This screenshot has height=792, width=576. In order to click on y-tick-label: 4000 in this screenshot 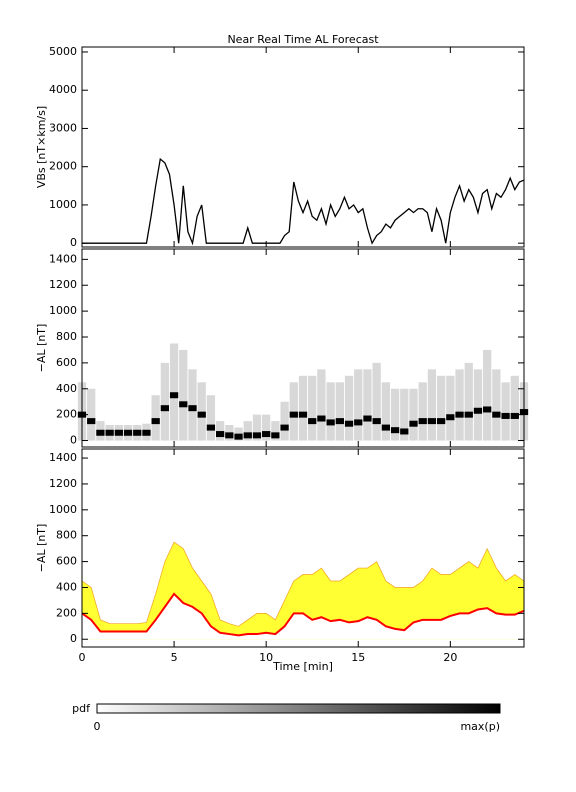, I will do `click(63, 89)`.